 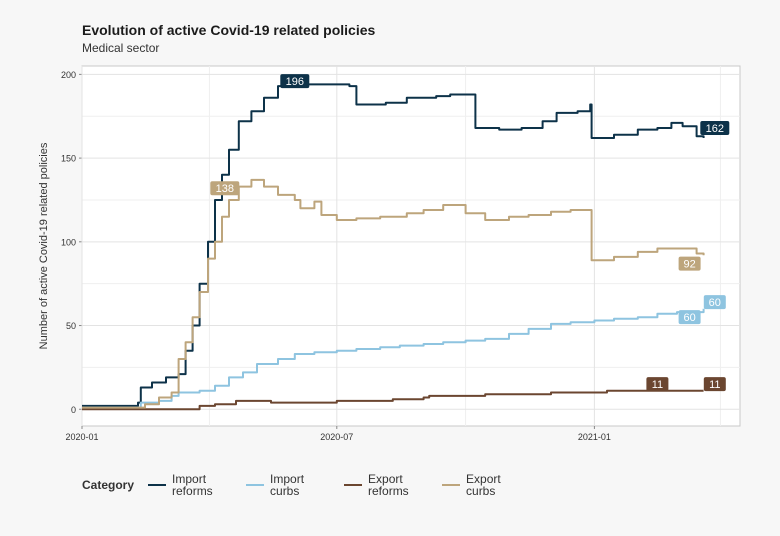 I want to click on value-label: 162, so click(x=715, y=129).